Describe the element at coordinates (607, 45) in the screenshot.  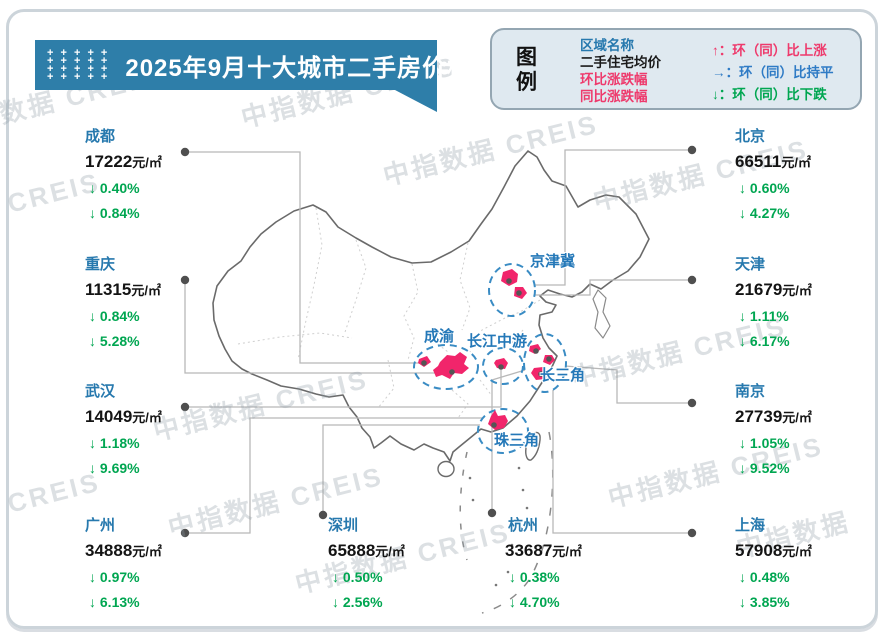
I see `legend-field-region-name: 区域名称` at that location.